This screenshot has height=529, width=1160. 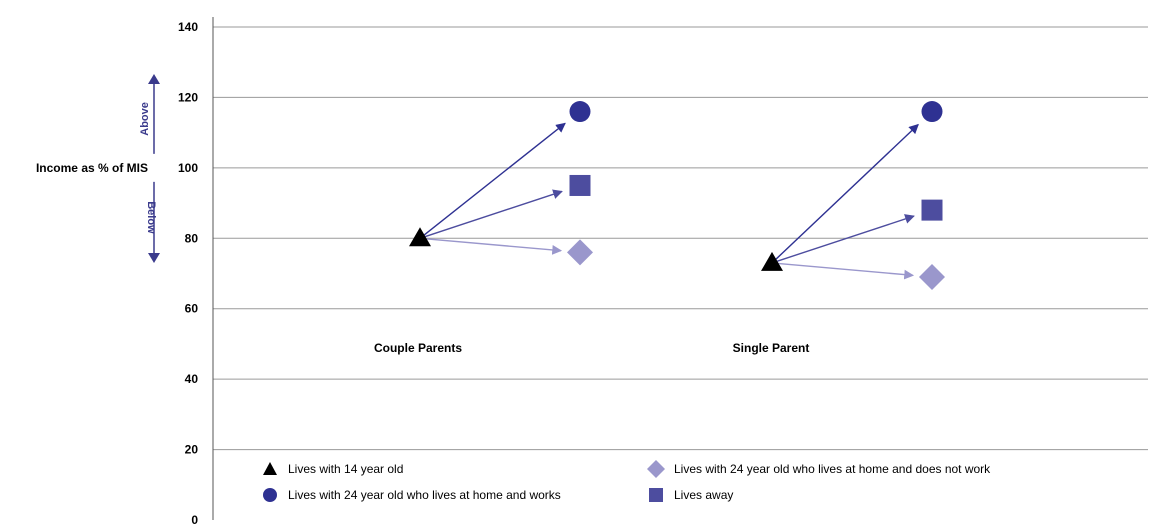 What do you see at coordinates (845, 193) in the screenshot?
I see `arrow-1-lives_with_24_works` at bounding box center [845, 193].